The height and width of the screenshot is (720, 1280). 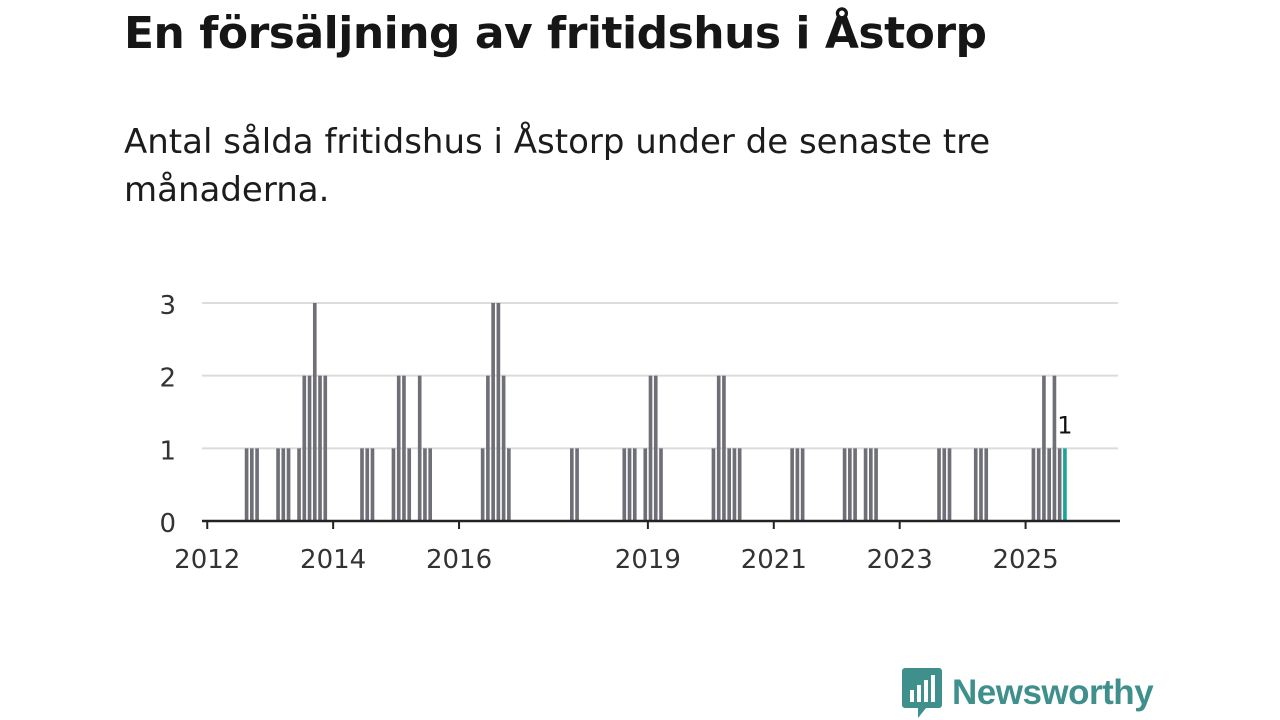 I want to click on x-tick-label: 2012, so click(x=207, y=560).